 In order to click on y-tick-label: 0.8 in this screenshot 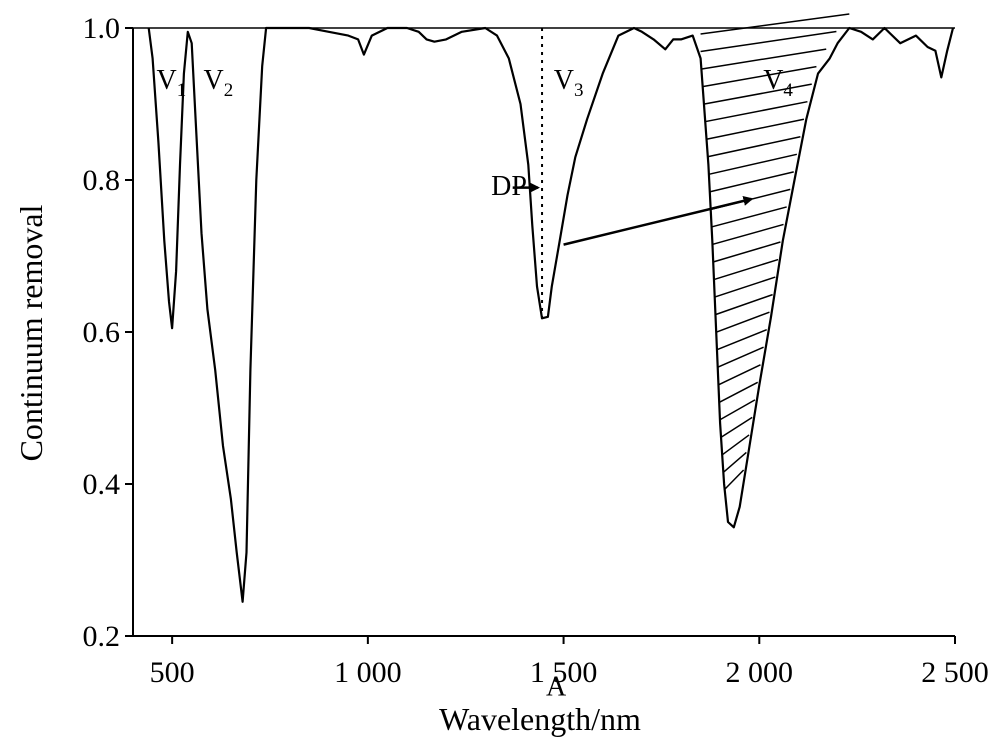, I will do `click(102, 180)`.